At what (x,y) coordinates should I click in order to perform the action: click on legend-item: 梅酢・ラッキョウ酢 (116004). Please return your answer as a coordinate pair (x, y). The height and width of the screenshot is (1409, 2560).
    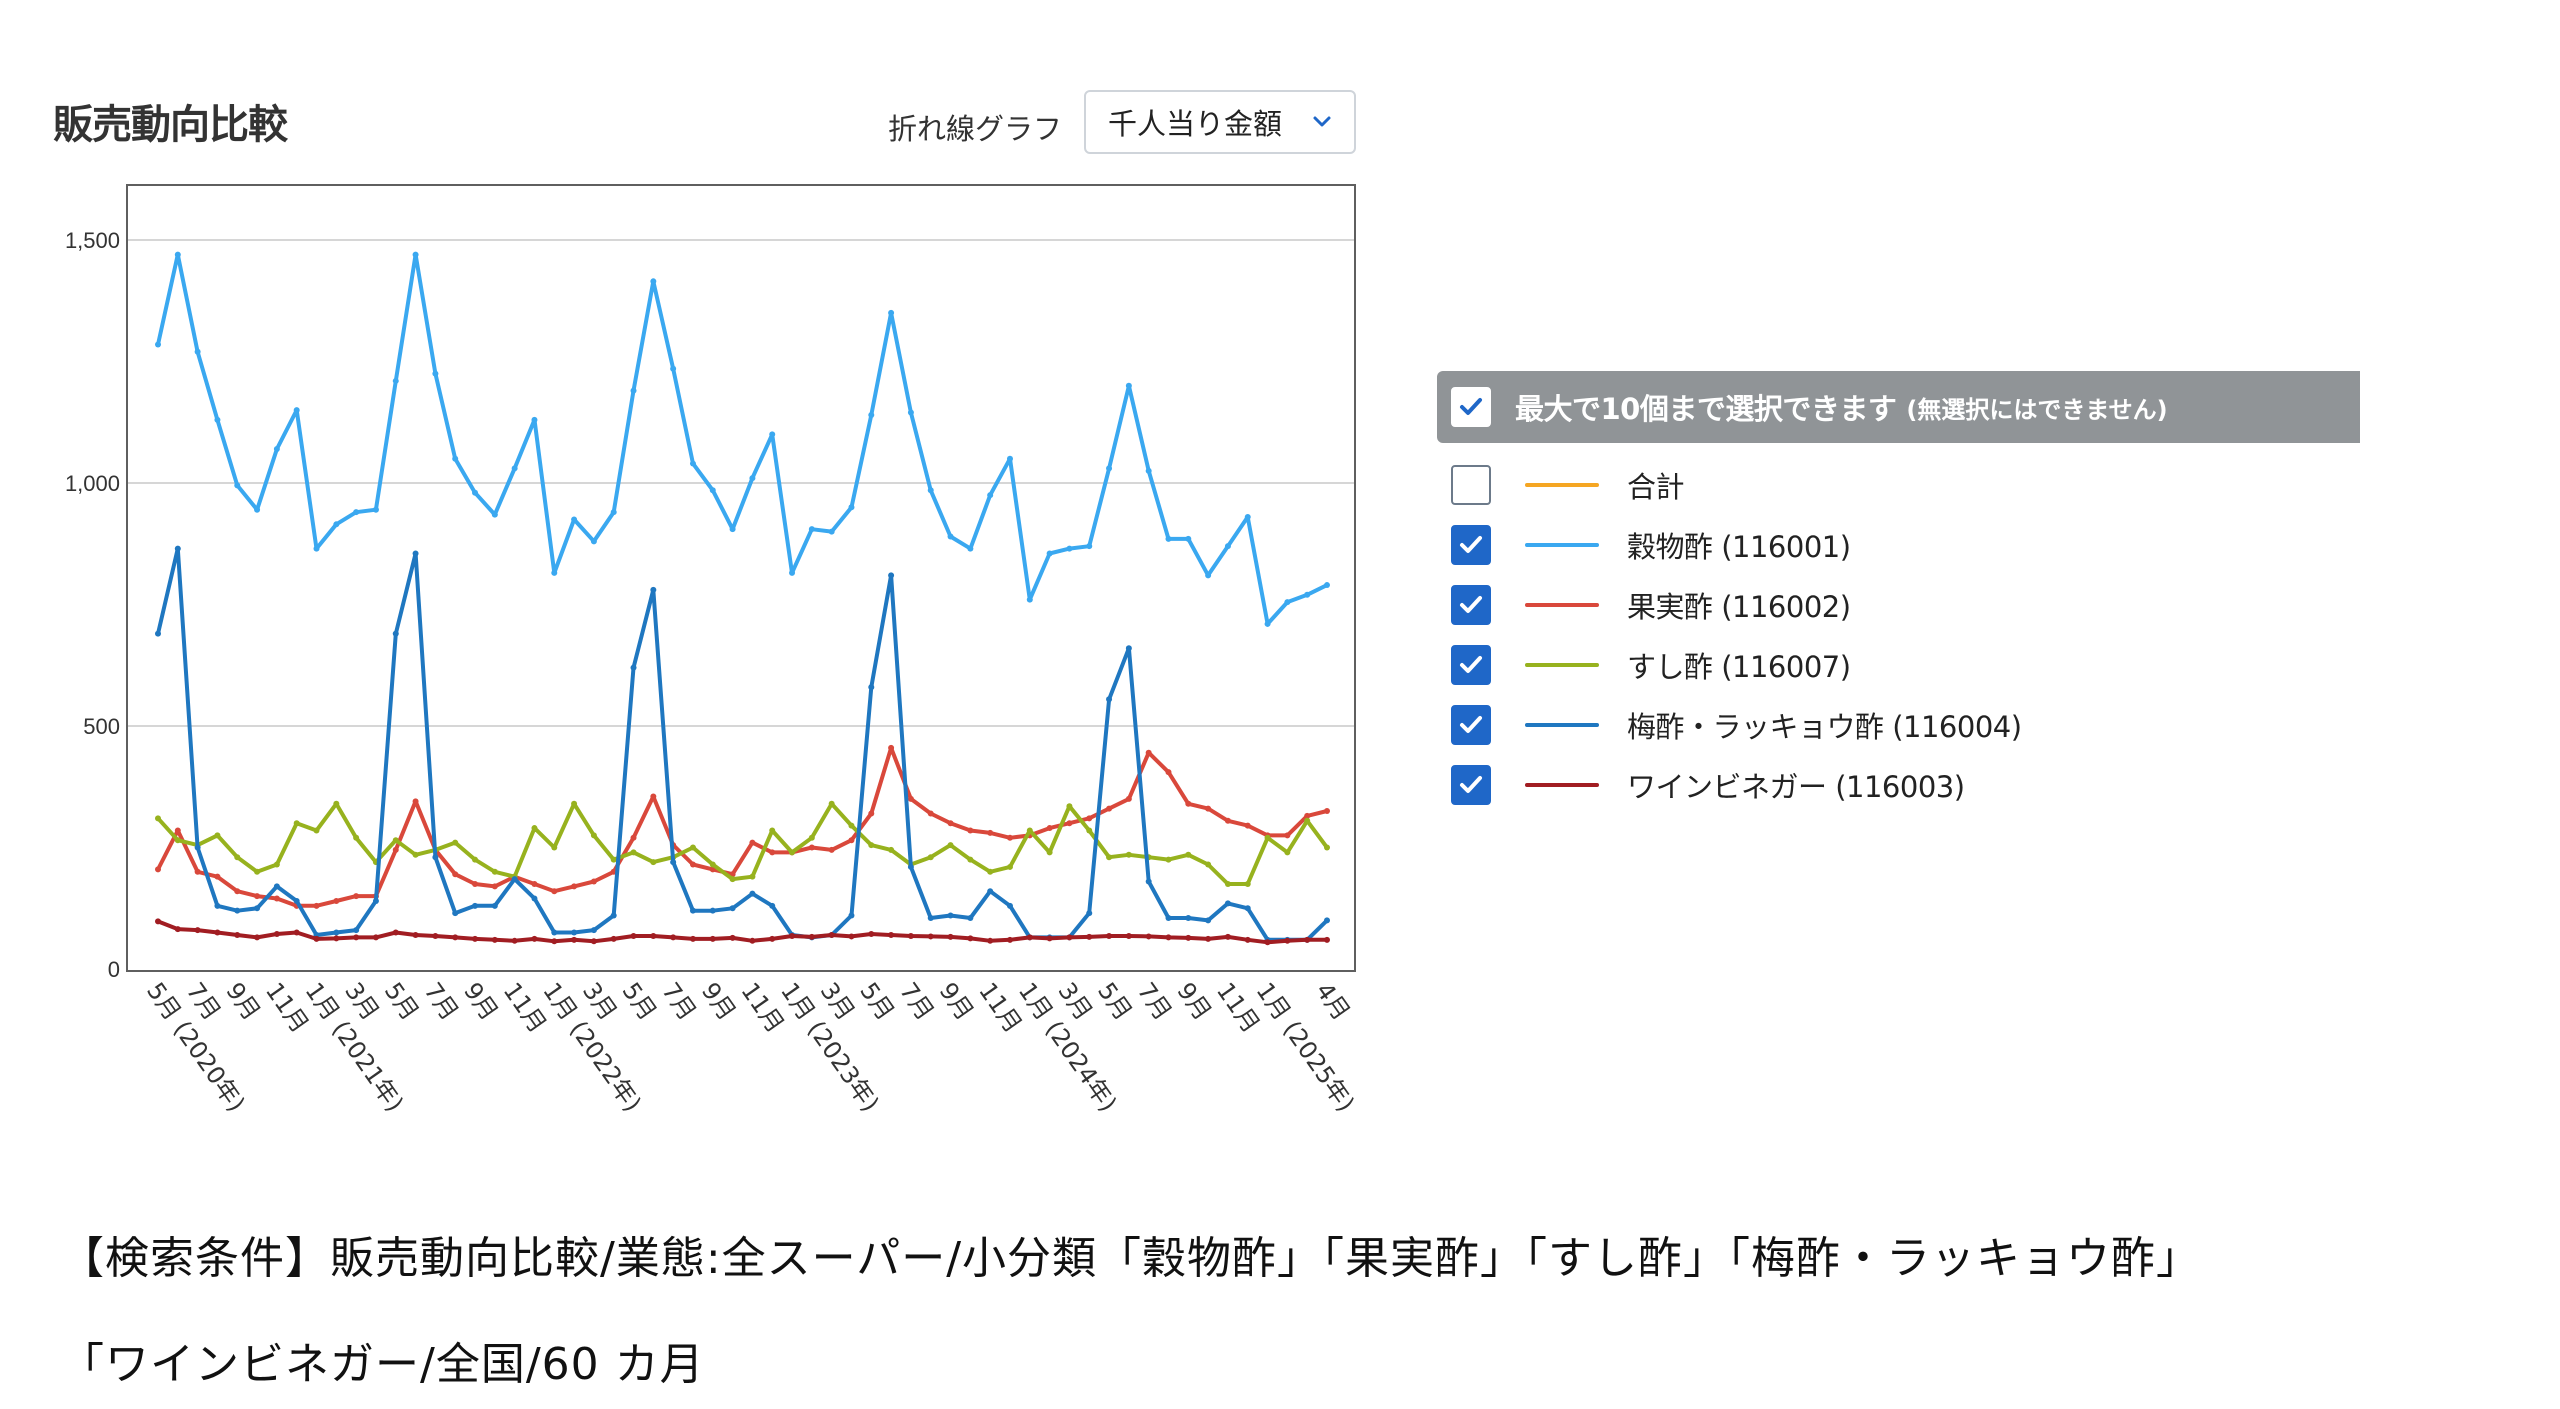
    Looking at the image, I should click on (1736, 725).